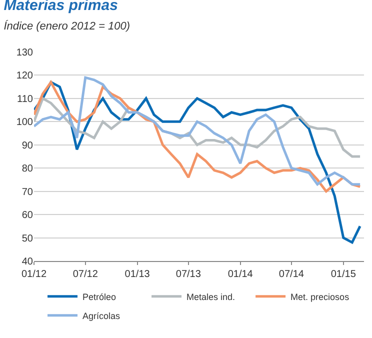  Describe the element at coordinates (25, 53) in the screenshot. I see `y-tick-label: 130` at that location.